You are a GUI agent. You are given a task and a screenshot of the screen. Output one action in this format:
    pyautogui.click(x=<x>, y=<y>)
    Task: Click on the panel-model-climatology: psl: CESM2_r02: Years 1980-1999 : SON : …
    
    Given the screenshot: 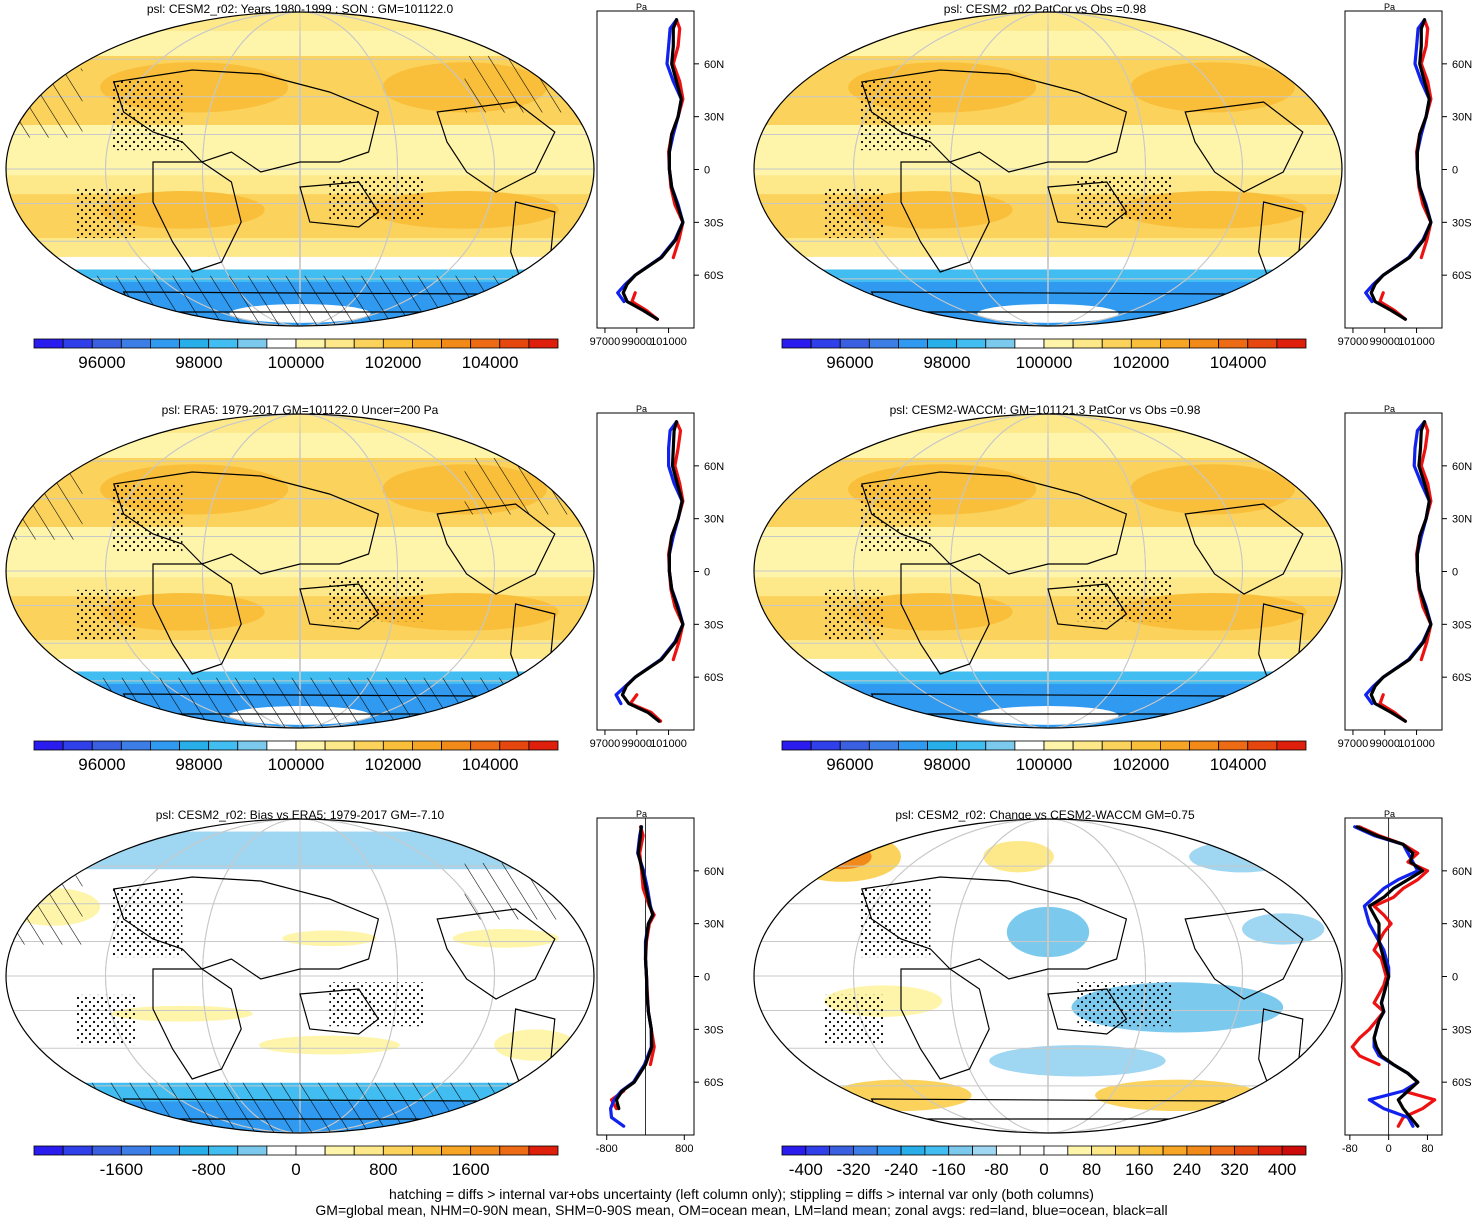 What is the action you would take?
    pyautogui.click(x=365, y=187)
    